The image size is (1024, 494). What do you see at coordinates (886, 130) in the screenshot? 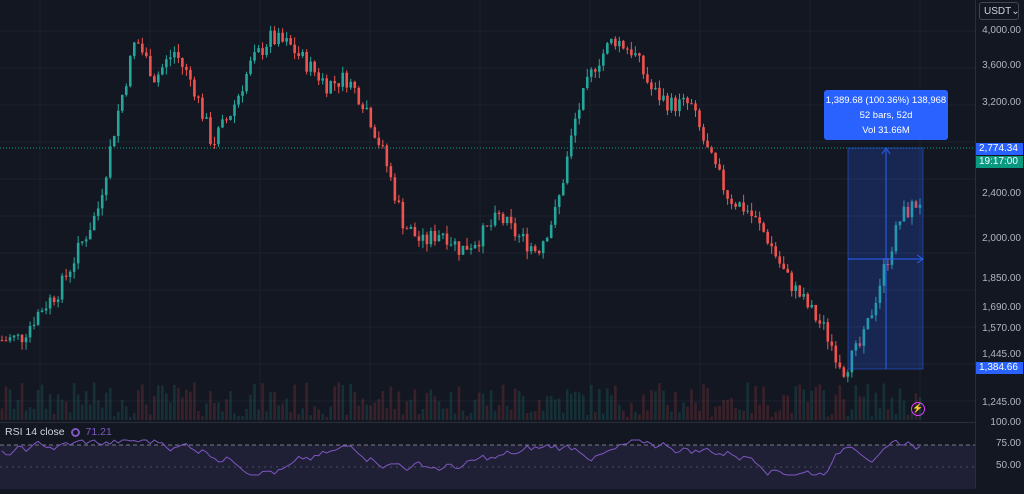
I see `measure-volume: Vol 31.66M` at bounding box center [886, 130].